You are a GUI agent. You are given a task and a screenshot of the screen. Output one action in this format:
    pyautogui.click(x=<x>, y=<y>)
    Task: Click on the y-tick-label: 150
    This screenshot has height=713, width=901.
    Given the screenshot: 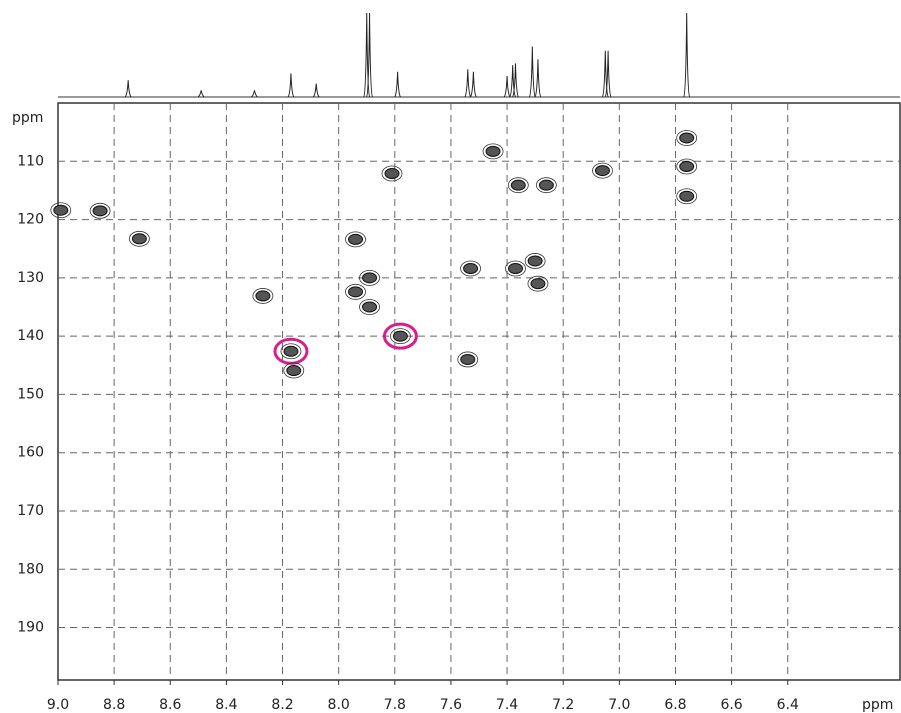 What is the action you would take?
    pyautogui.click(x=30, y=394)
    